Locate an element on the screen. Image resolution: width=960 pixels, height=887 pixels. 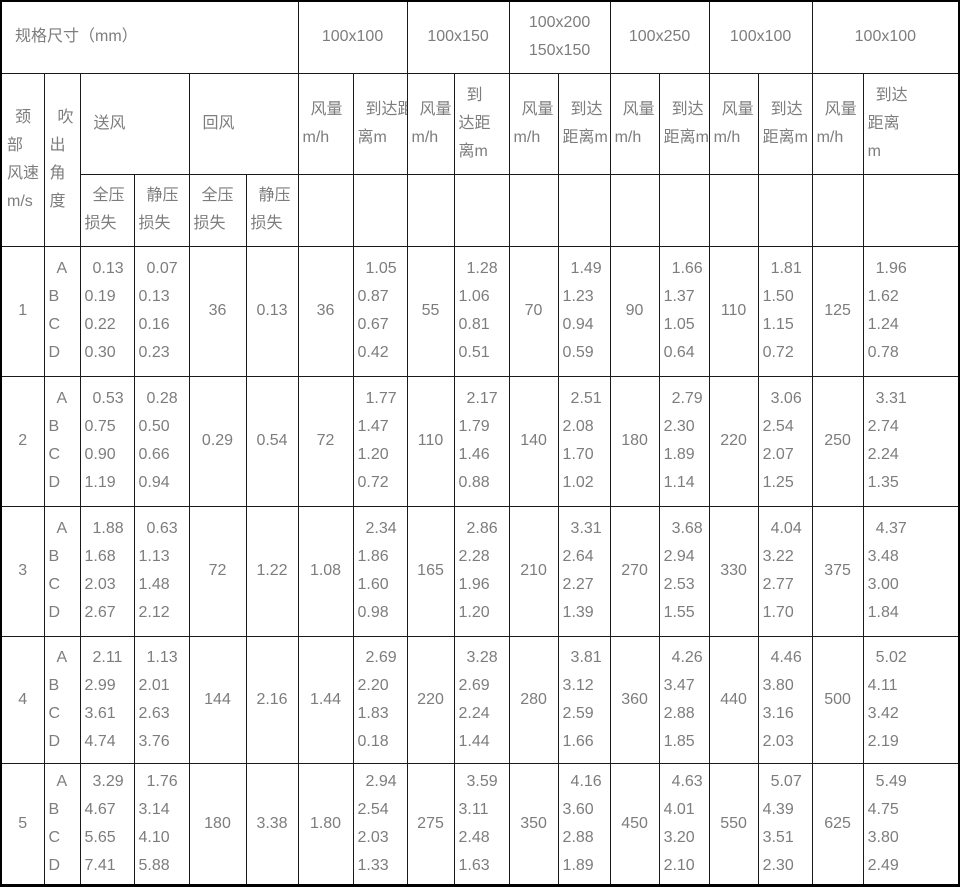
total-pressure-loss-header: 全压 损失 is located at coordinates (107, 210).